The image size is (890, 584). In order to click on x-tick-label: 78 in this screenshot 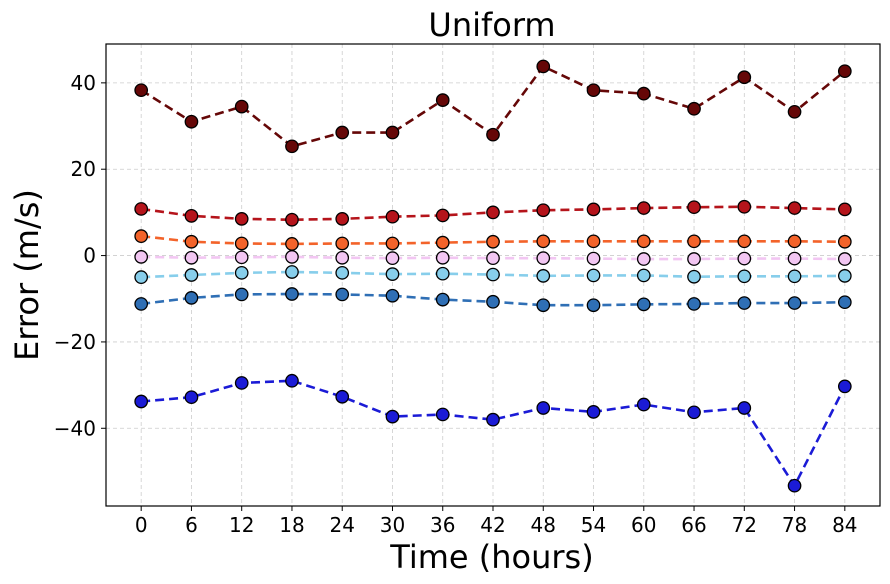, I will do `click(794, 525)`.